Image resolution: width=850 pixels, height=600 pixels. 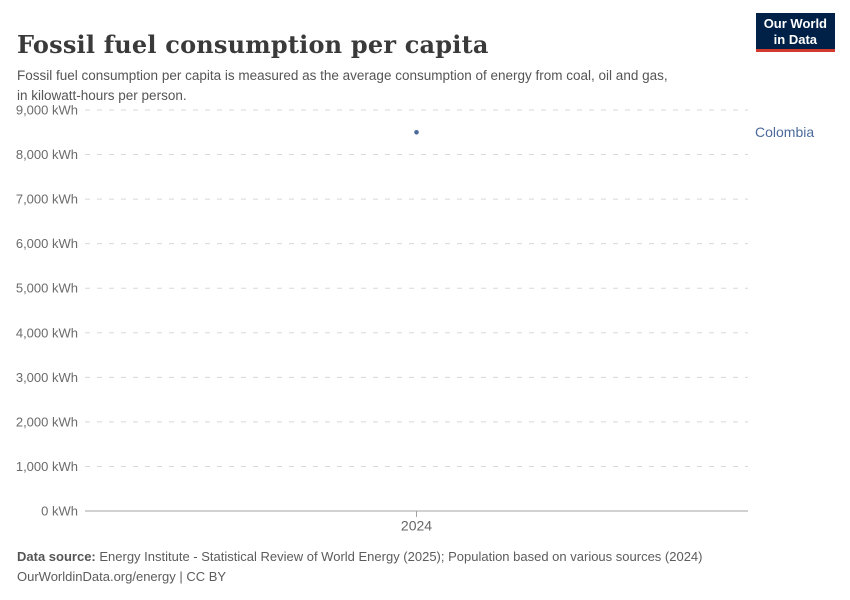 I want to click on y-axis-tick-label: 5,000 kWh, so click(x=47, y=288).